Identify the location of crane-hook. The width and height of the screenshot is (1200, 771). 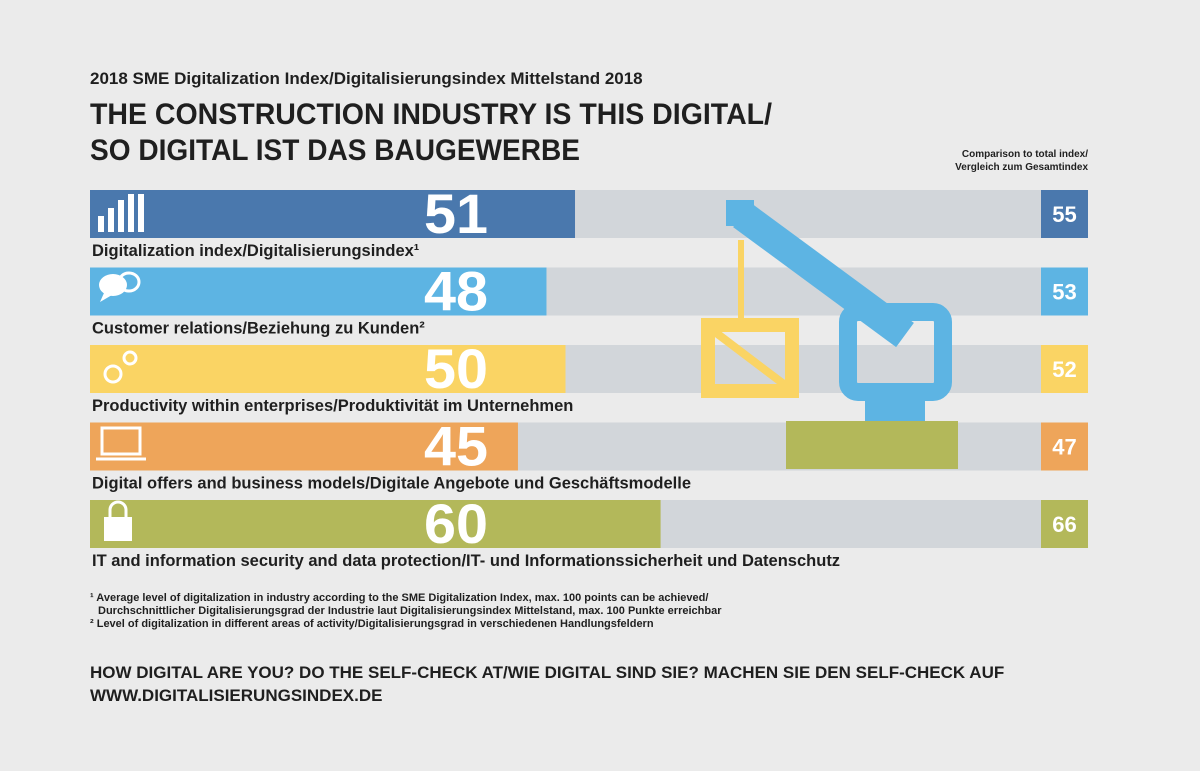
(750, 358).